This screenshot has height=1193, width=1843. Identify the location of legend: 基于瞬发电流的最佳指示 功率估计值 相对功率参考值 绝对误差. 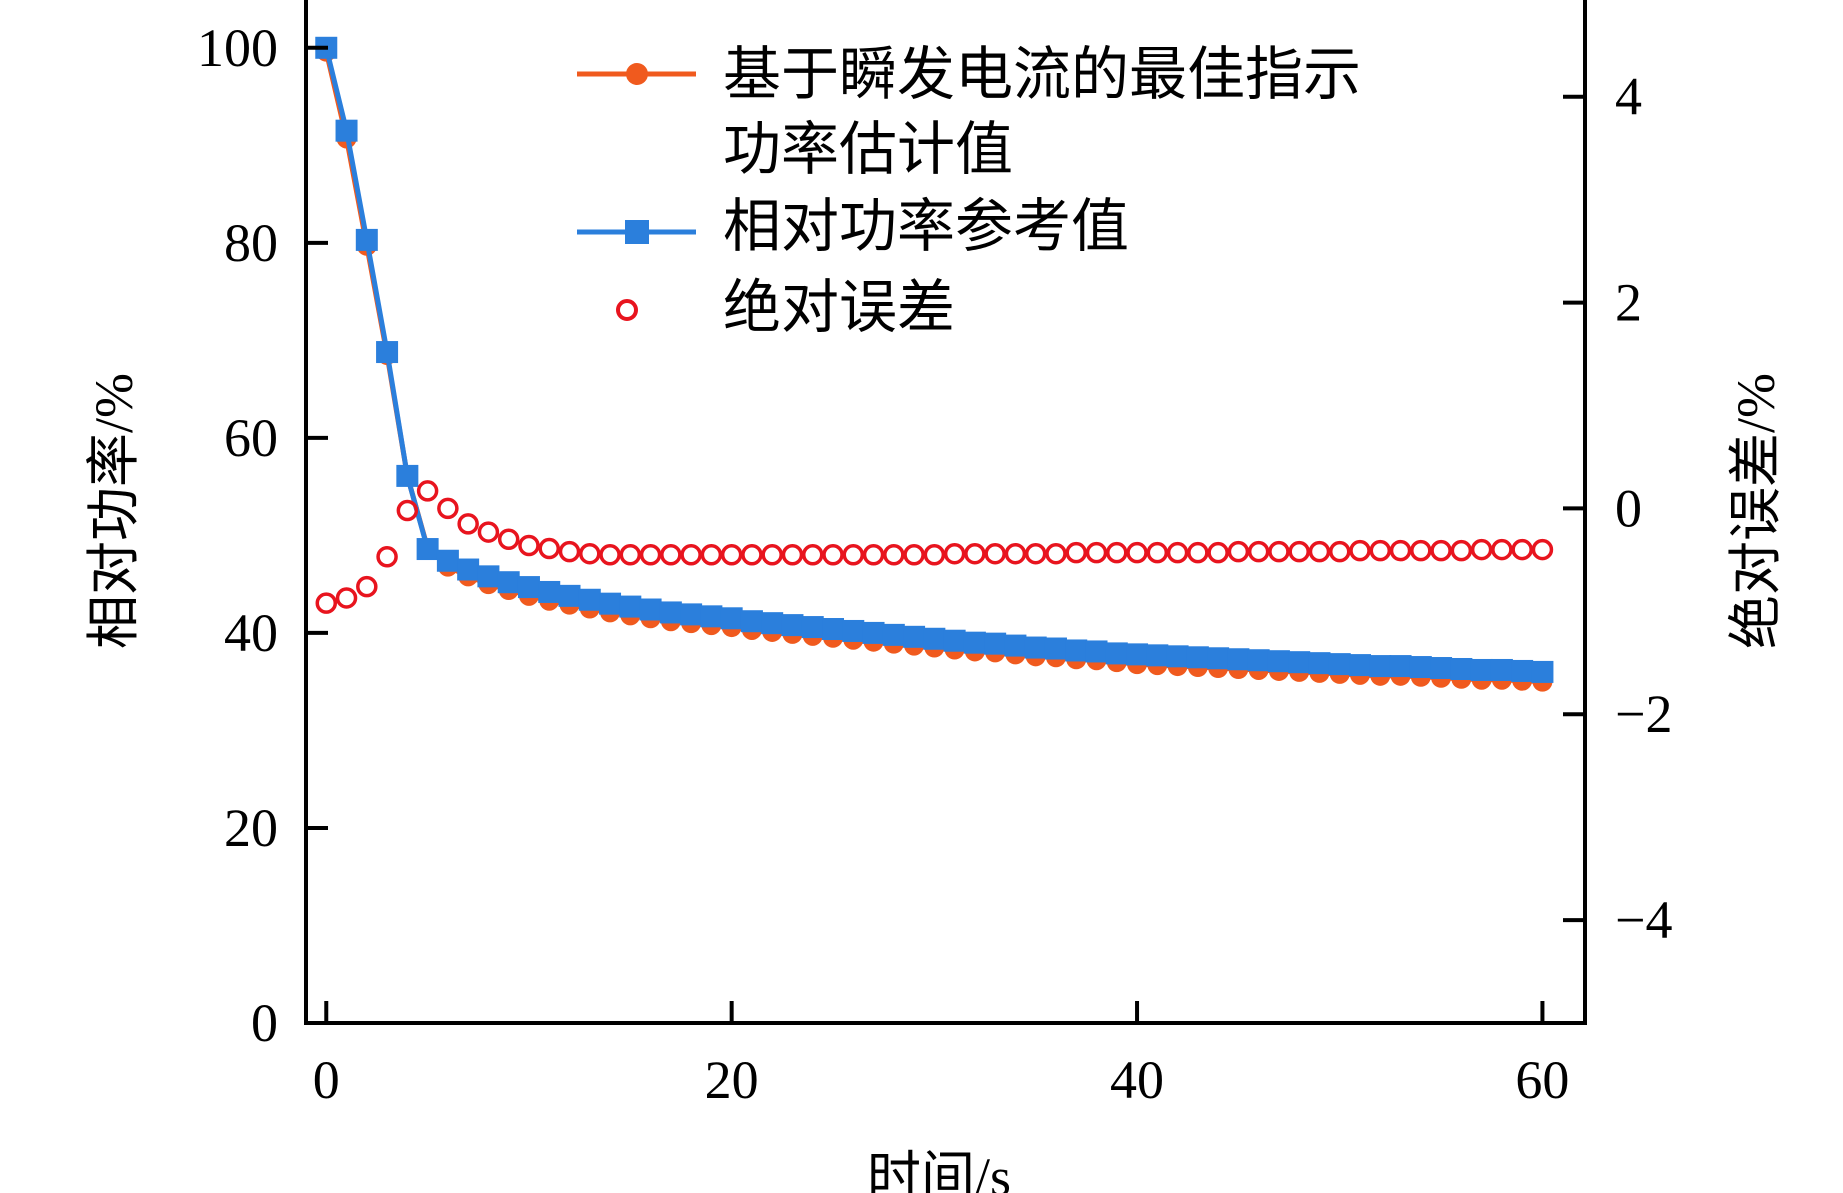
(969, 191).